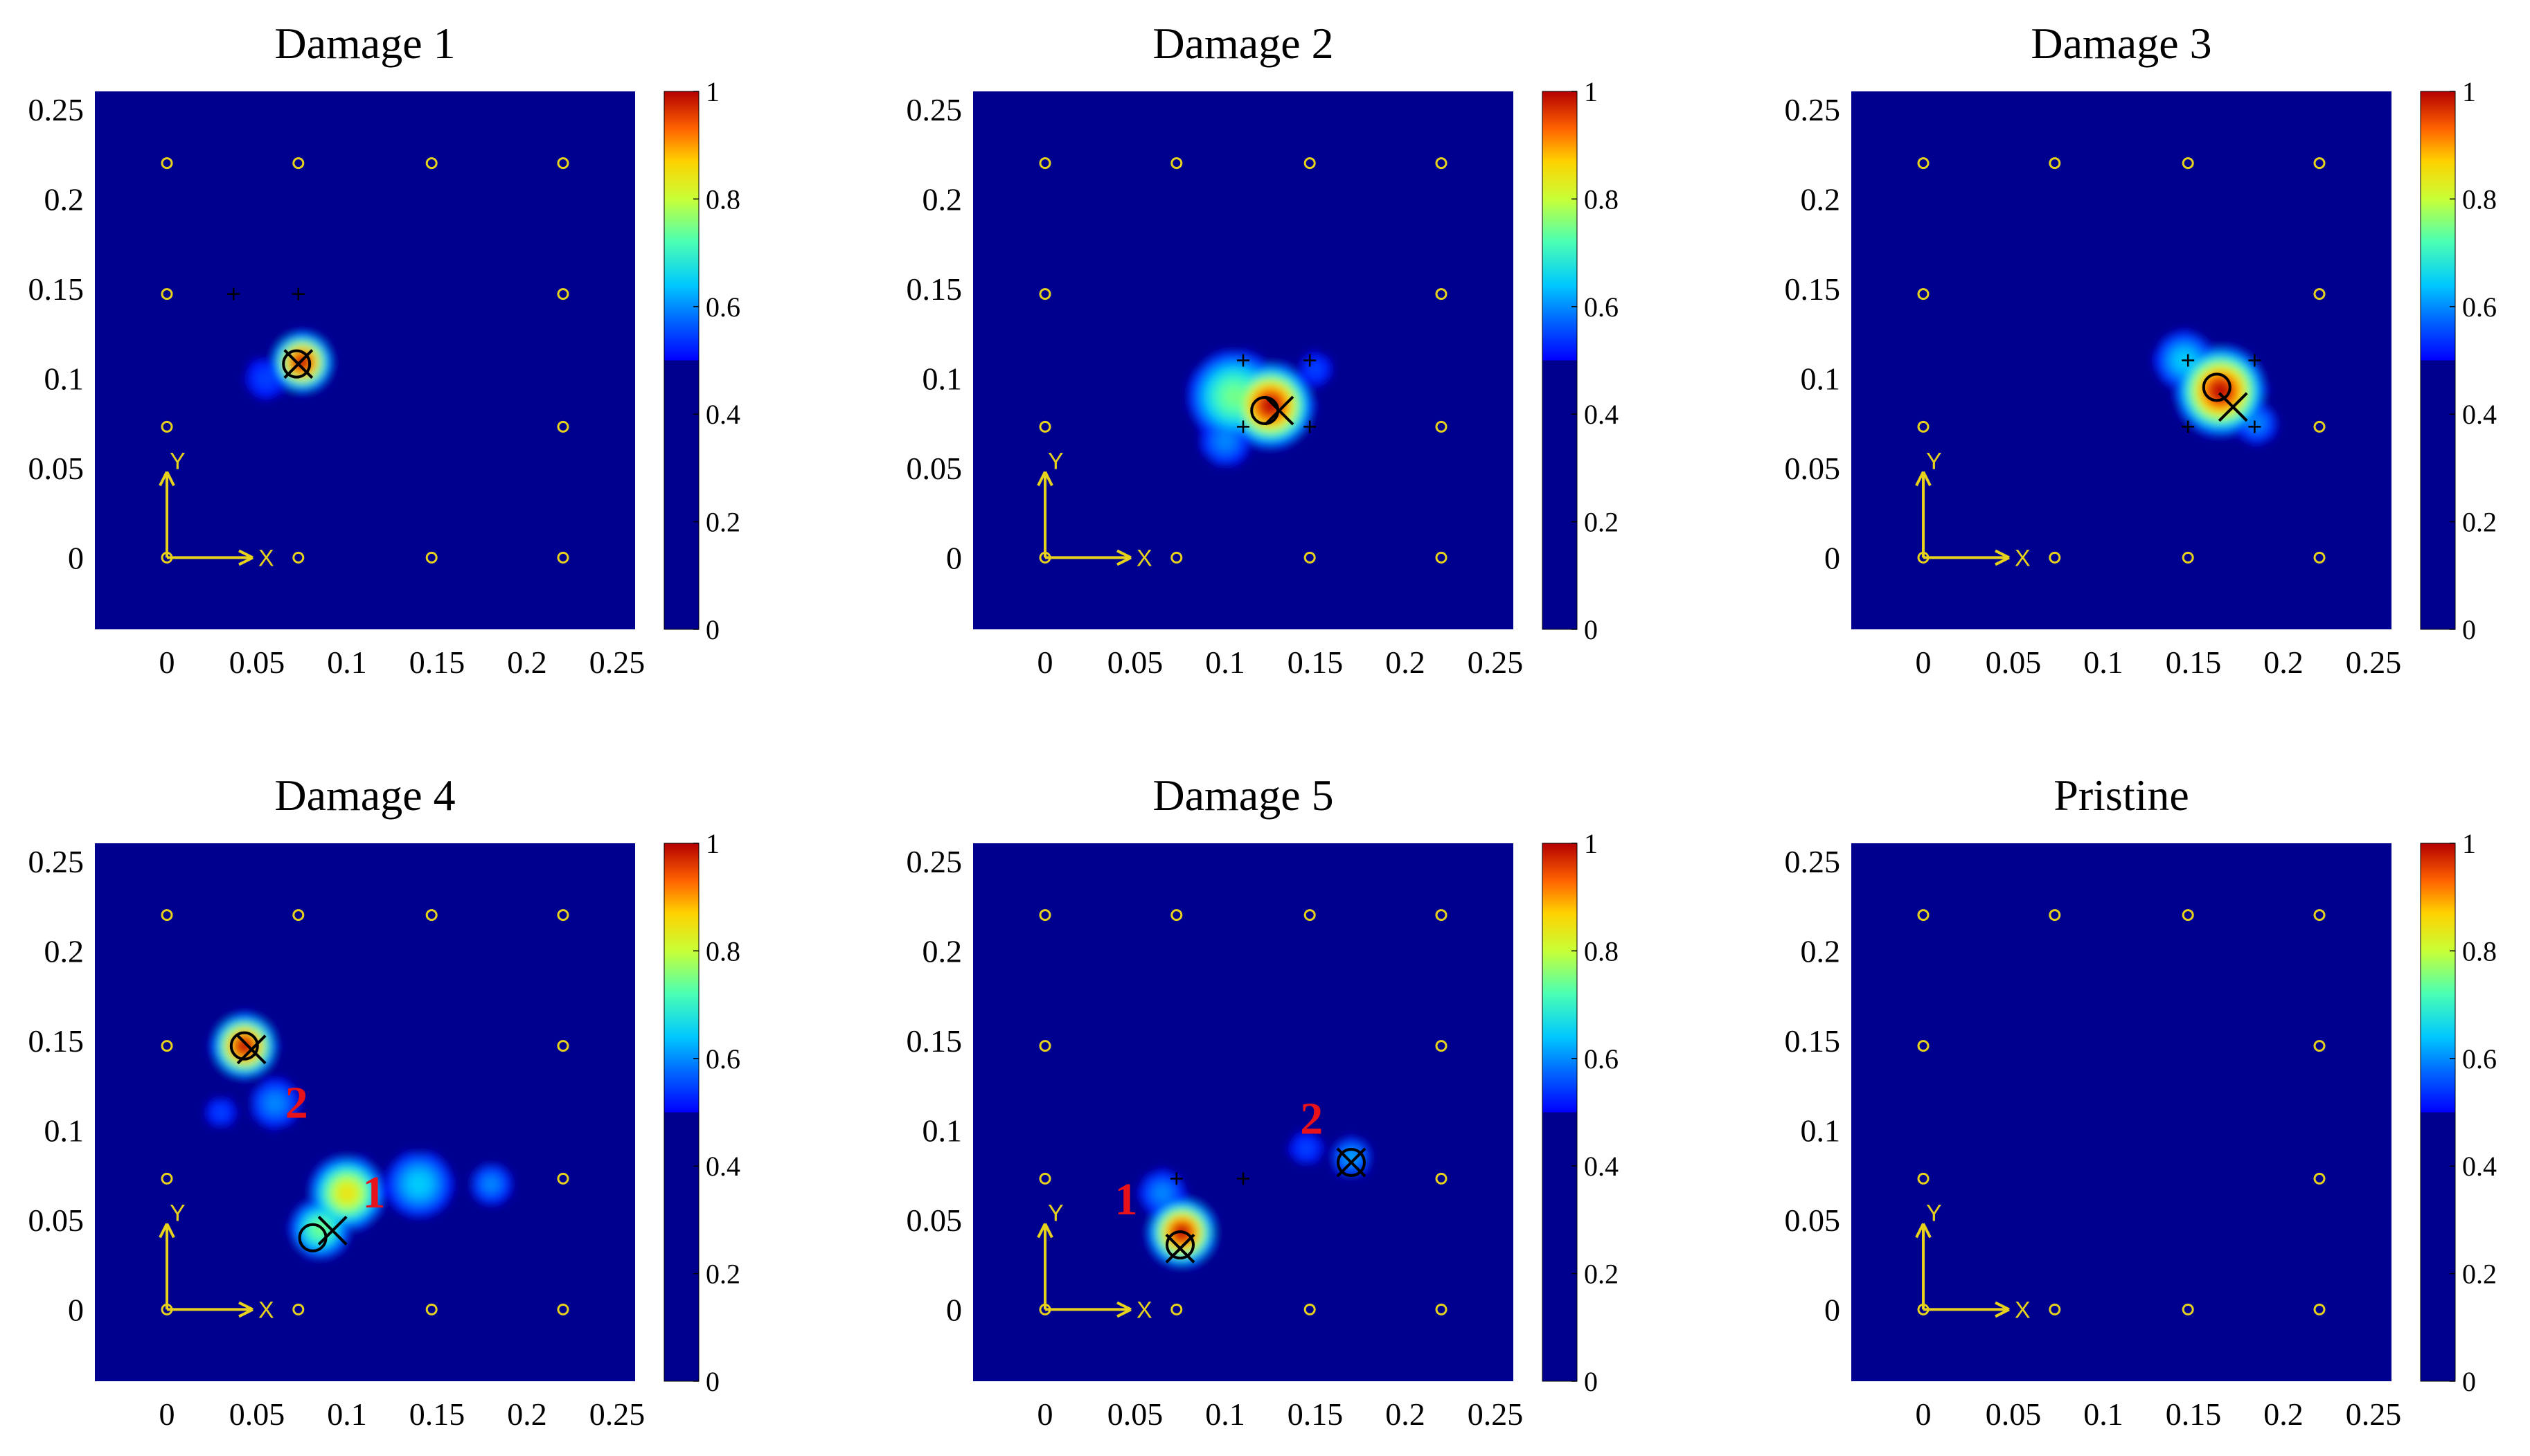 The height and width of the screenshot is (1456, 2530). Describe the element at coordinates (178, 1213) in the screenshot. I see `y-arrow-label: Y` at that location.